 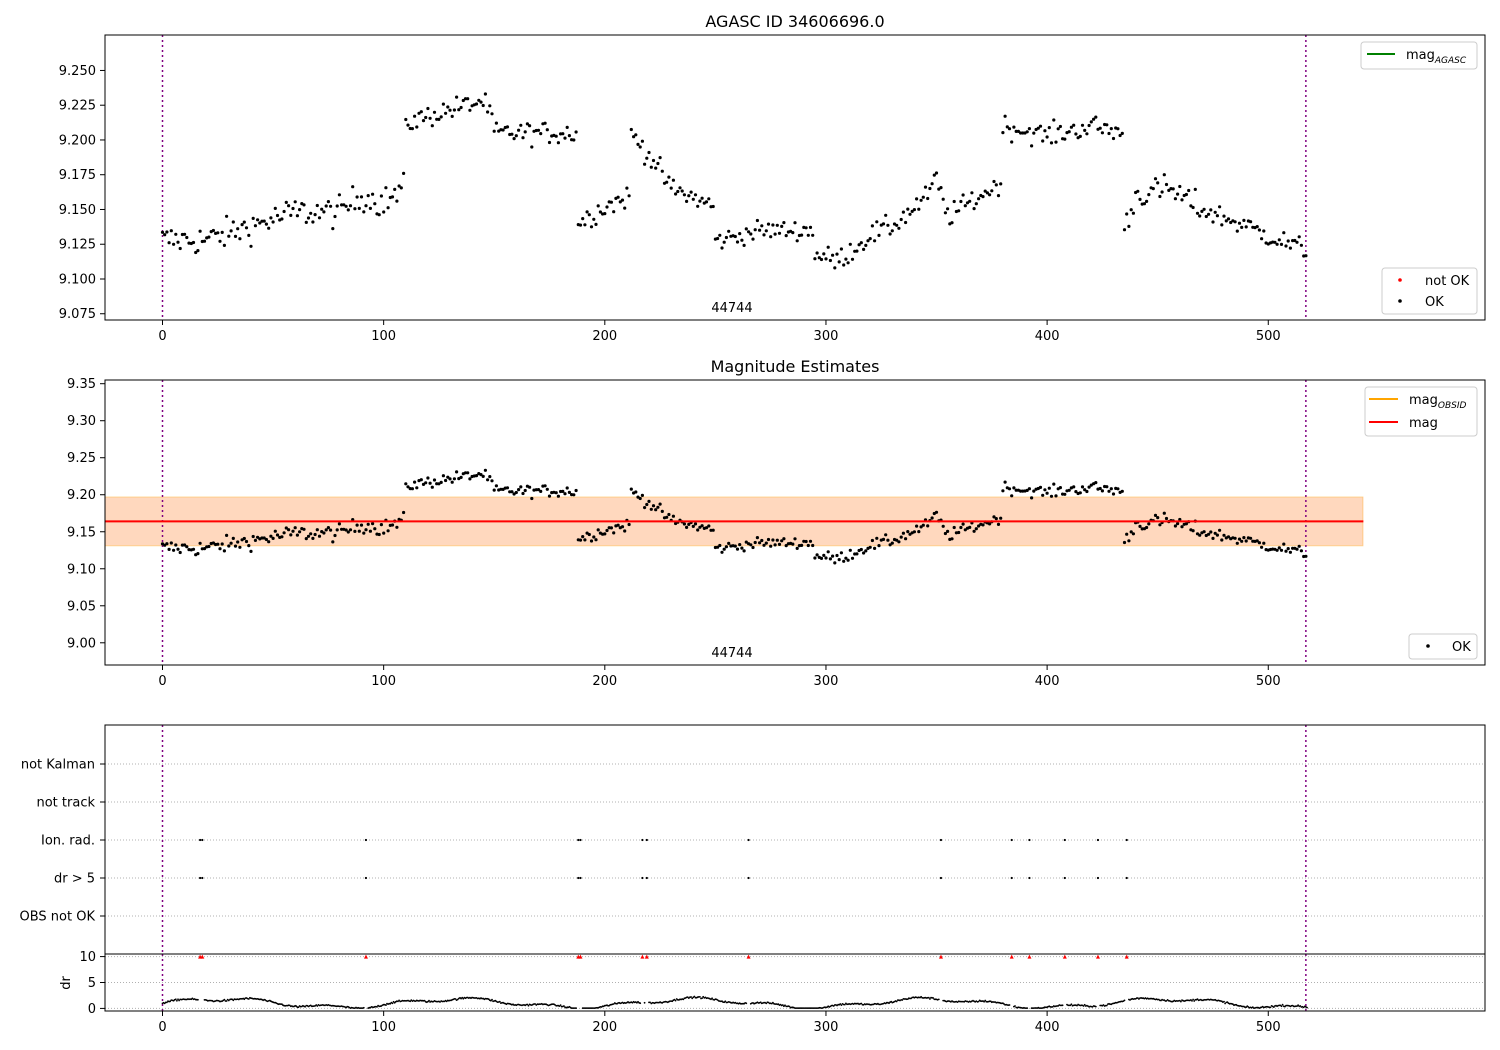 I want to click on x-tick-label: 0, so click(x=162, y=681).